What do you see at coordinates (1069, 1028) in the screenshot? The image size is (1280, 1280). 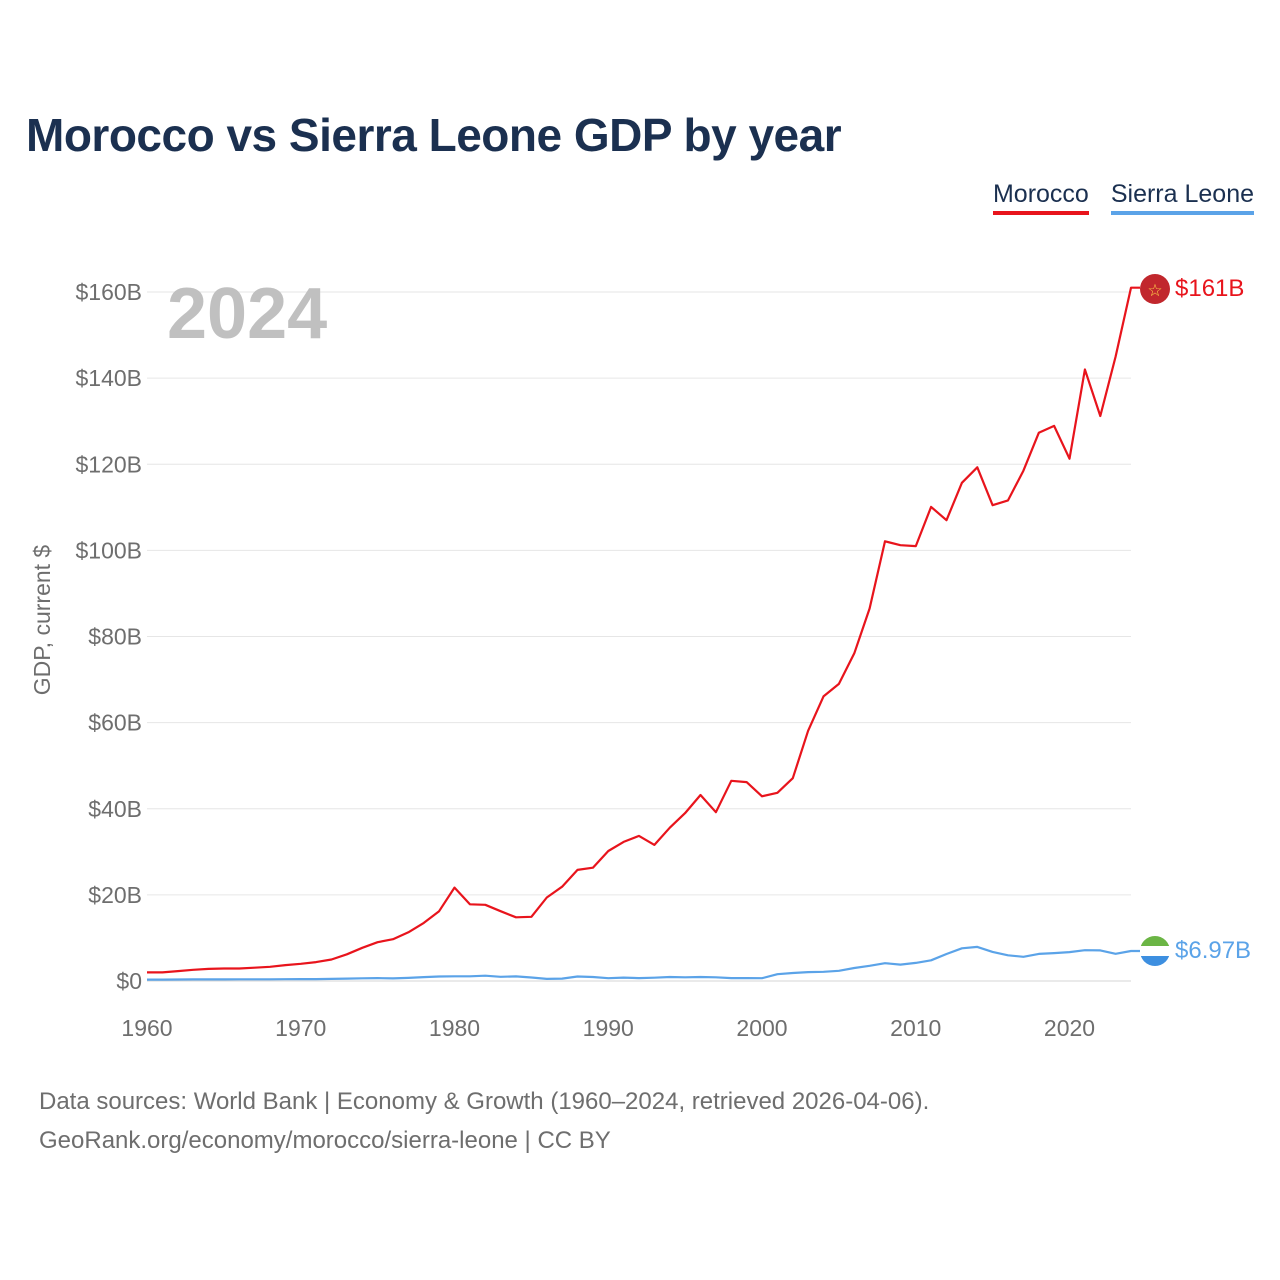 I see `x-tick-label: 2020` at bounding box center [1069, 1028].